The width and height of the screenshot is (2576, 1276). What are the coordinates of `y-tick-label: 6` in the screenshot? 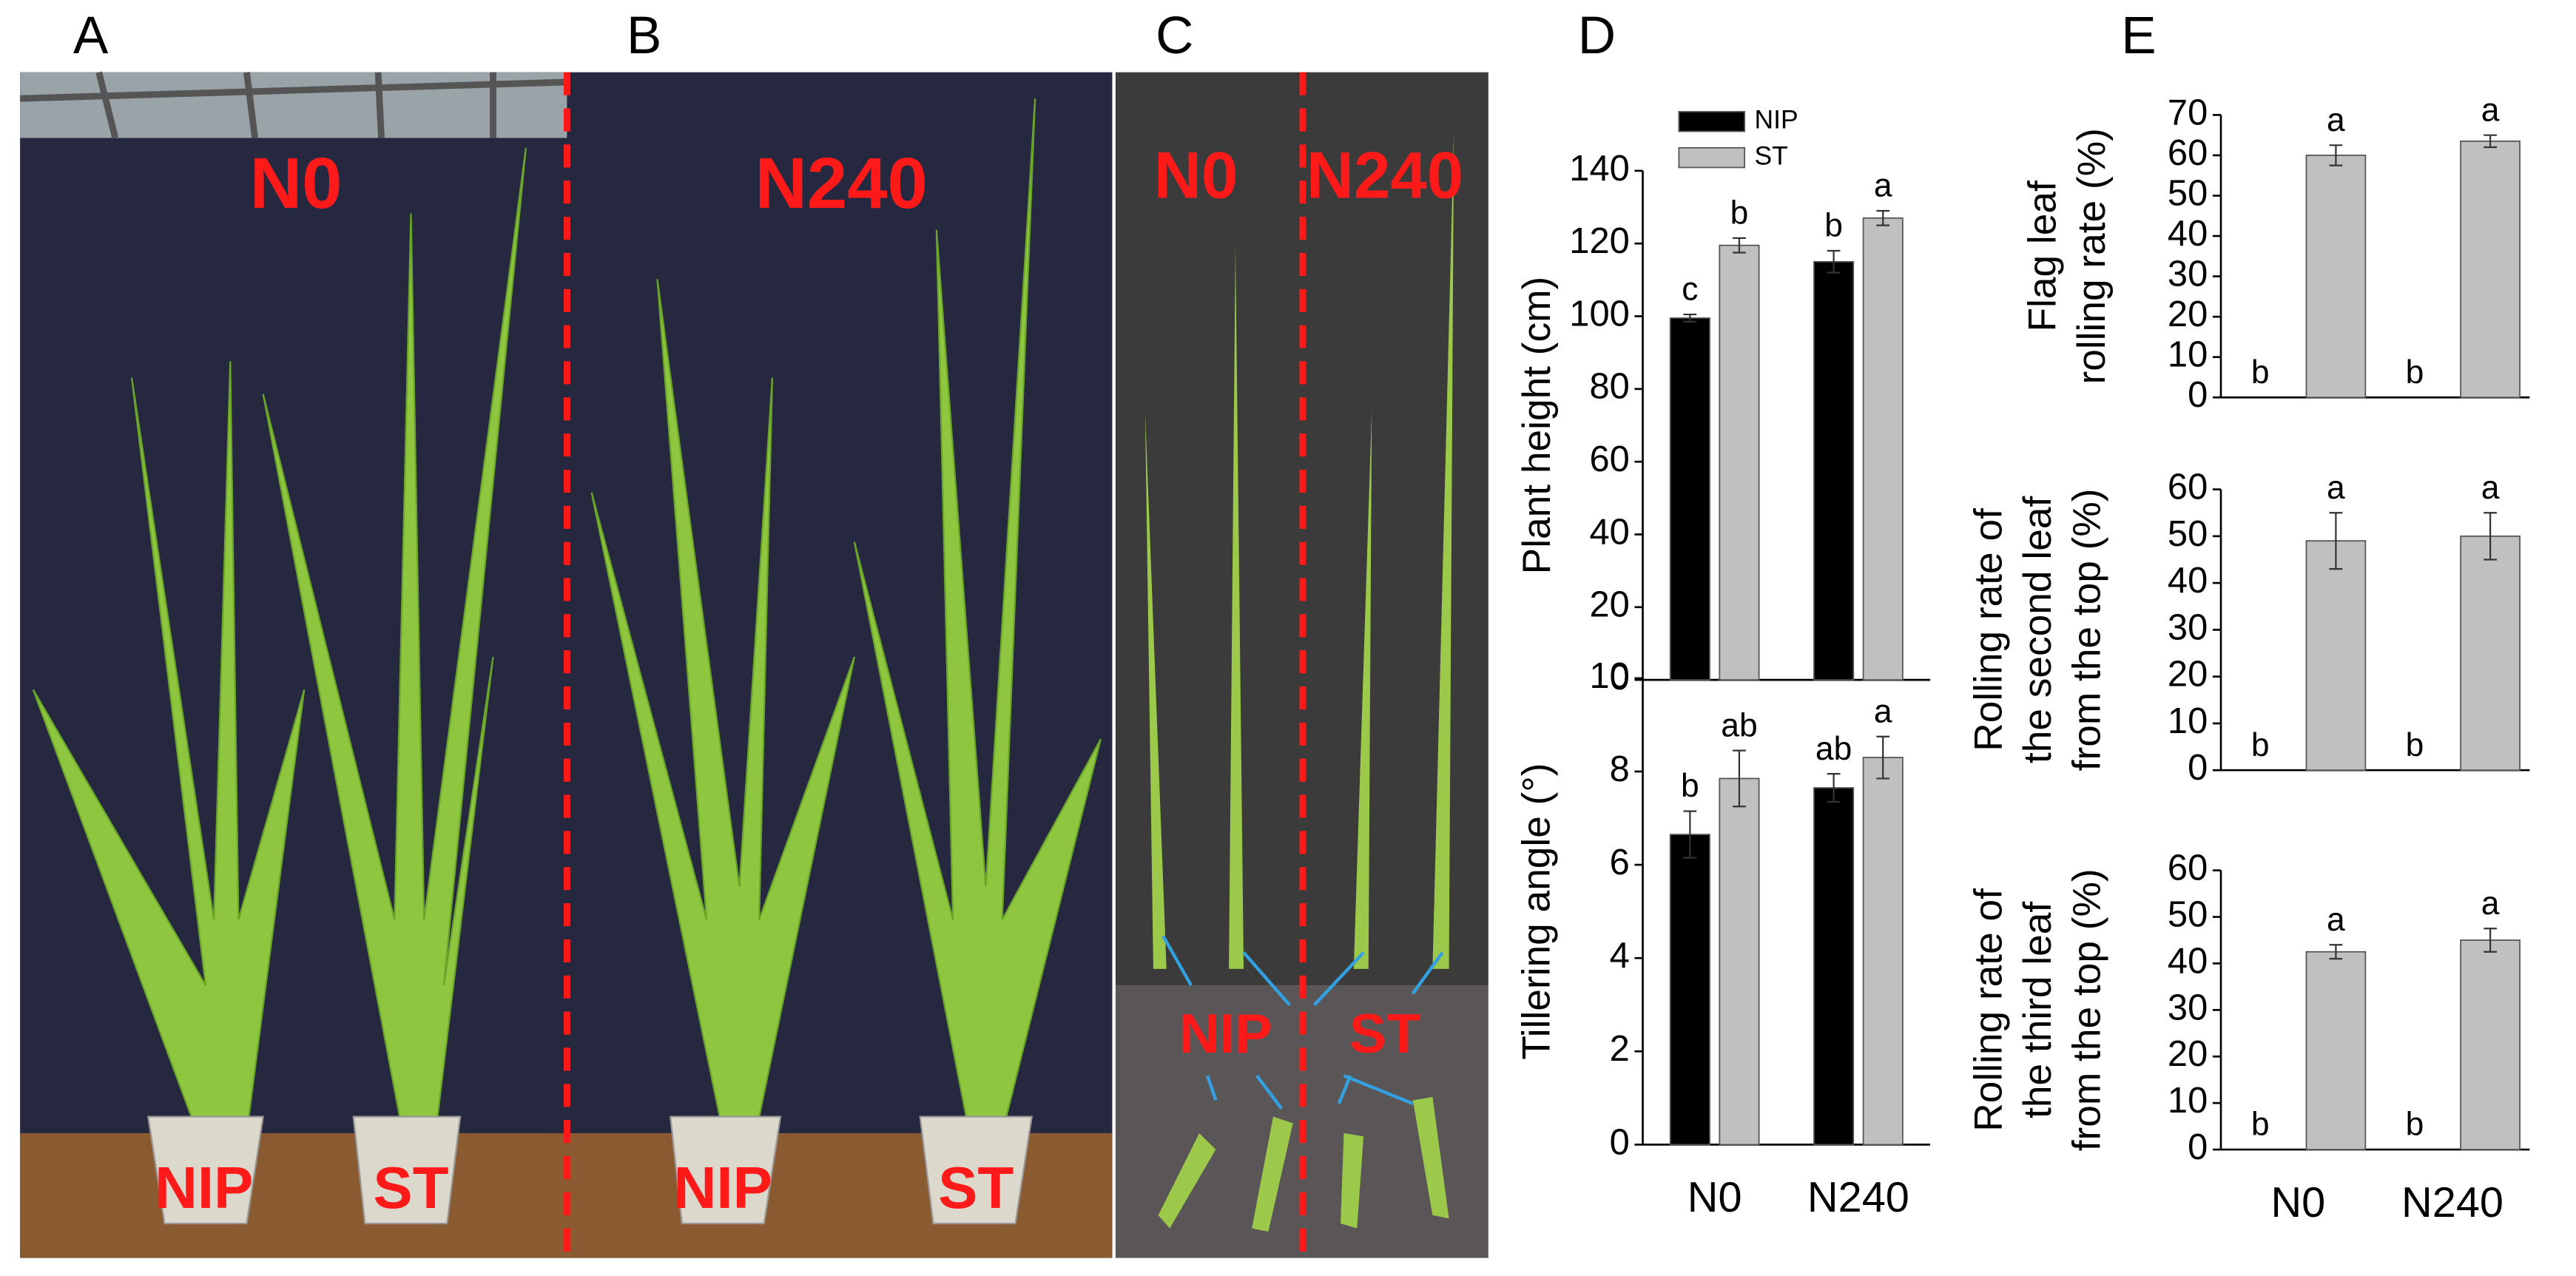 It's located at (1620, 863).